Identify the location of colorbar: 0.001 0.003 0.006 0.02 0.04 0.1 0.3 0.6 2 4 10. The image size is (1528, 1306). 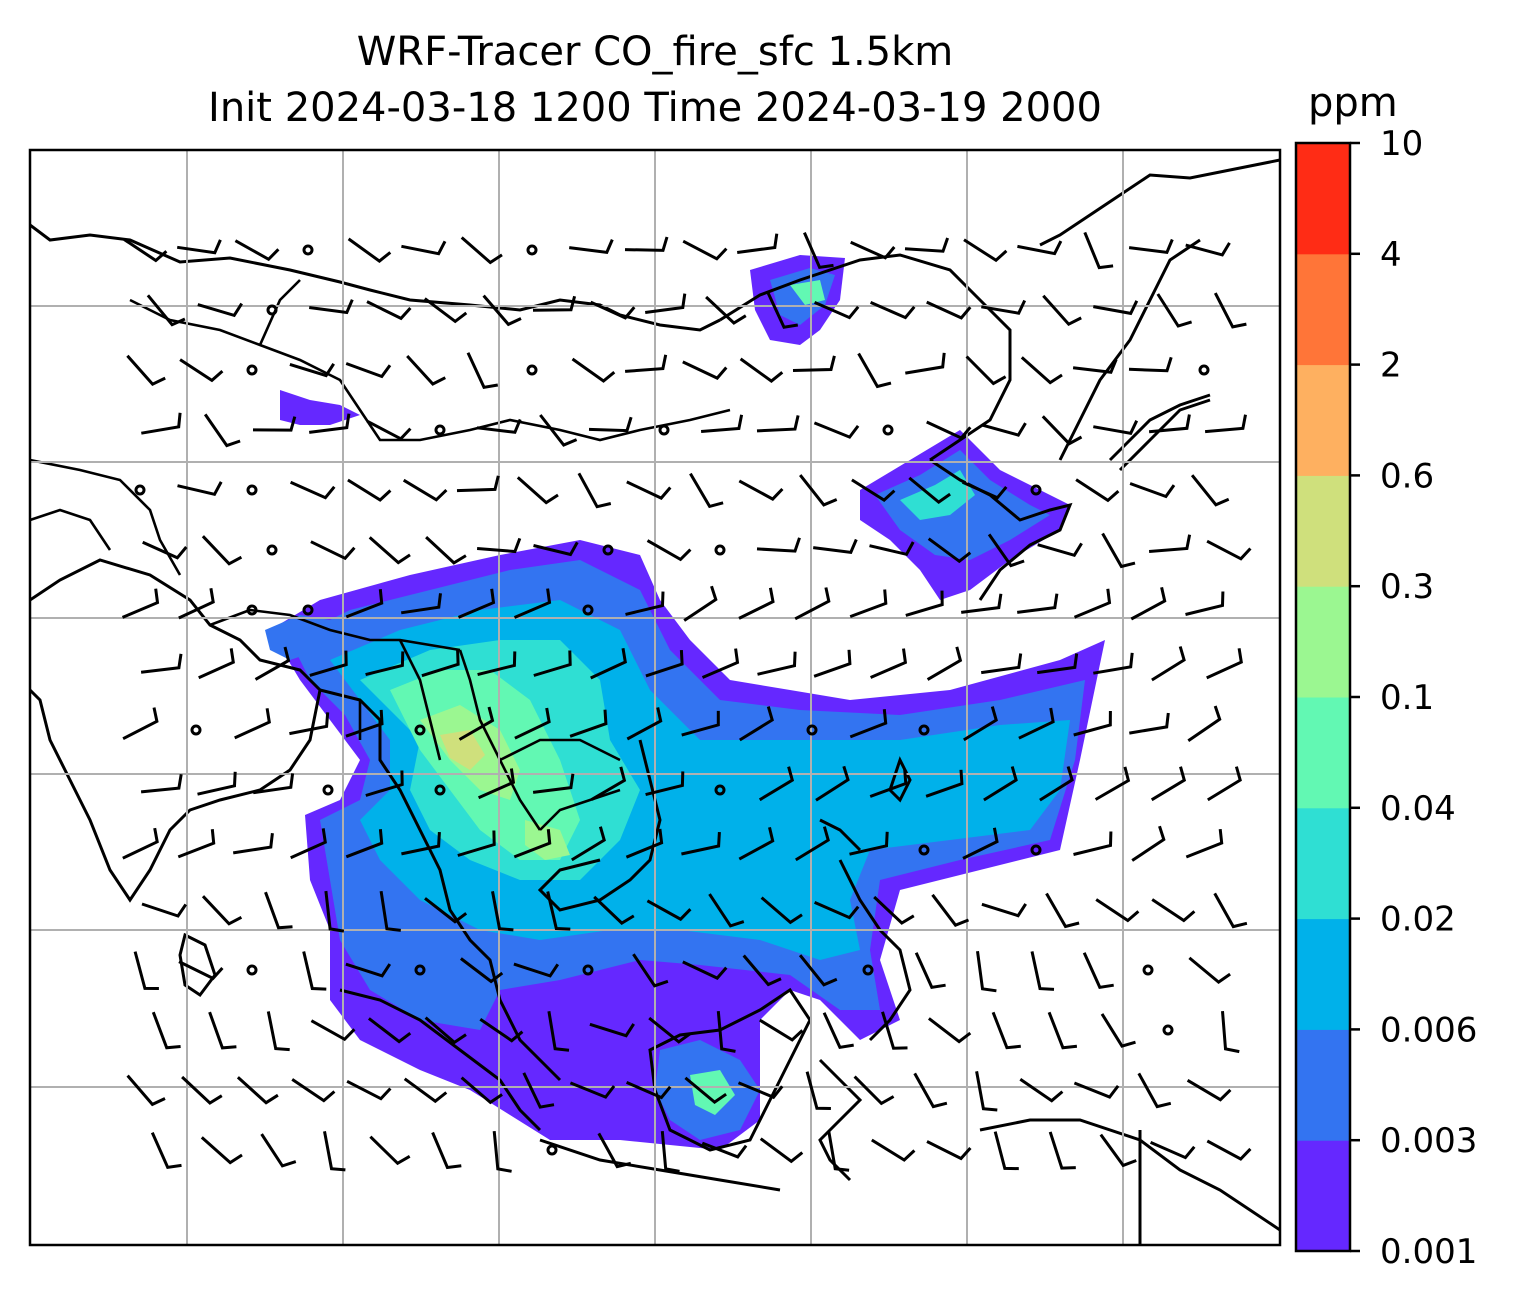
(1385, 698).